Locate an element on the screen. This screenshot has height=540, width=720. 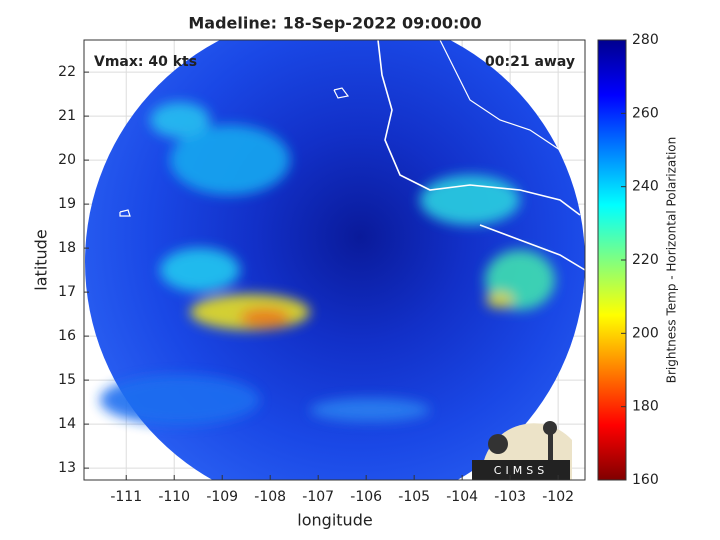
y-tick-label: 13 is located at coordinates (67, 468).